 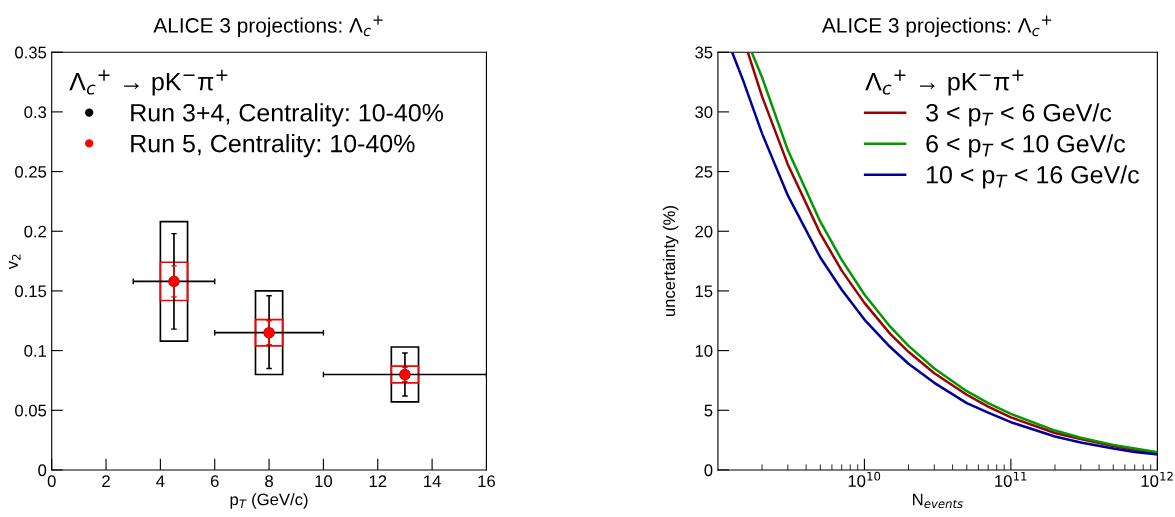 What do you see at coordinates (35, 231) in the screenshot?
I see `y-tick-label: 0.2` at bounding box center [35, 231].